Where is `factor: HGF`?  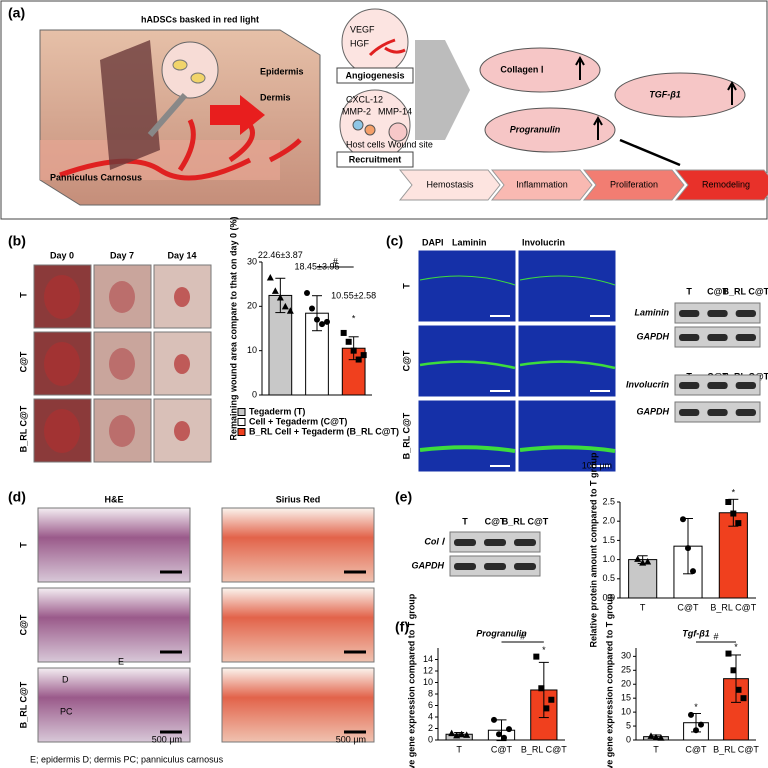
factor: HGF is located at coordinates (360, 43).